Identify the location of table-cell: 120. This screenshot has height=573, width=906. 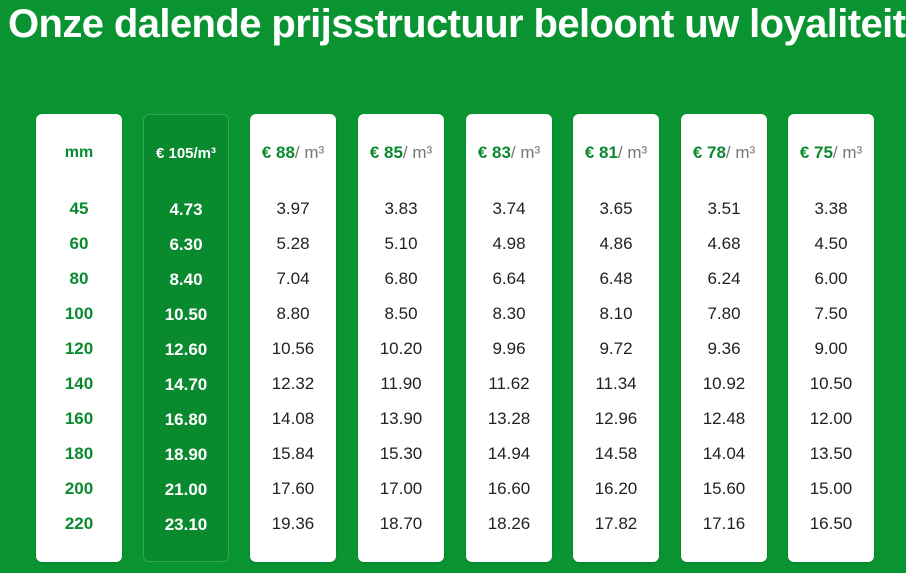
(79, 348).